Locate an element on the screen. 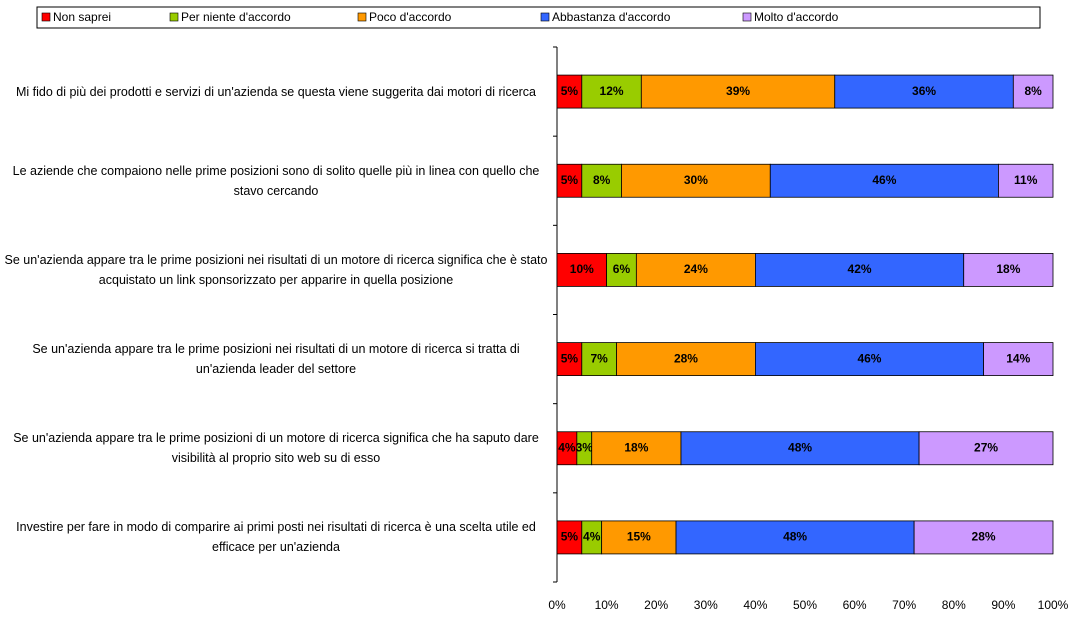  value-label: 14% is located at coordinates (1018, 358).